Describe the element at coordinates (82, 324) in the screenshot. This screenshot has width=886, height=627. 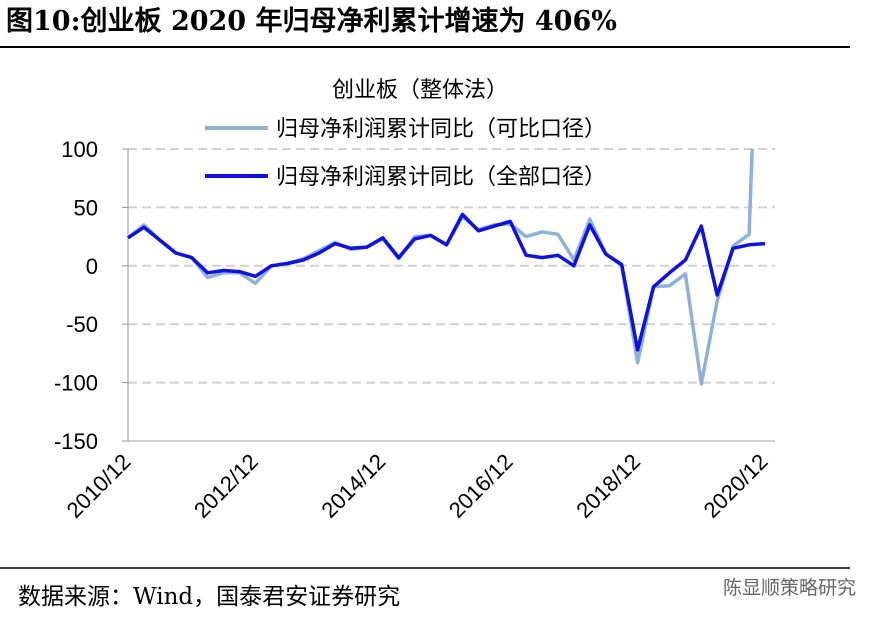
I see `y-tick-label: -50` at that location.